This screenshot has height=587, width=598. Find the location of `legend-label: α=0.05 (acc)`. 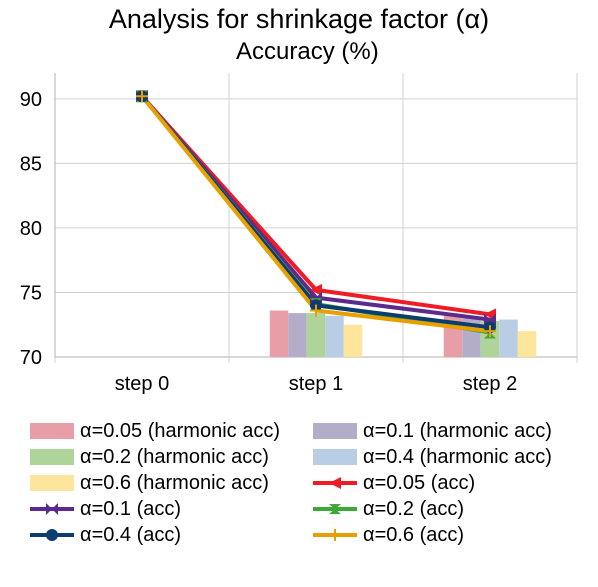

legend-label: α=0.05 (acc) is located at coordinates (419, 483).